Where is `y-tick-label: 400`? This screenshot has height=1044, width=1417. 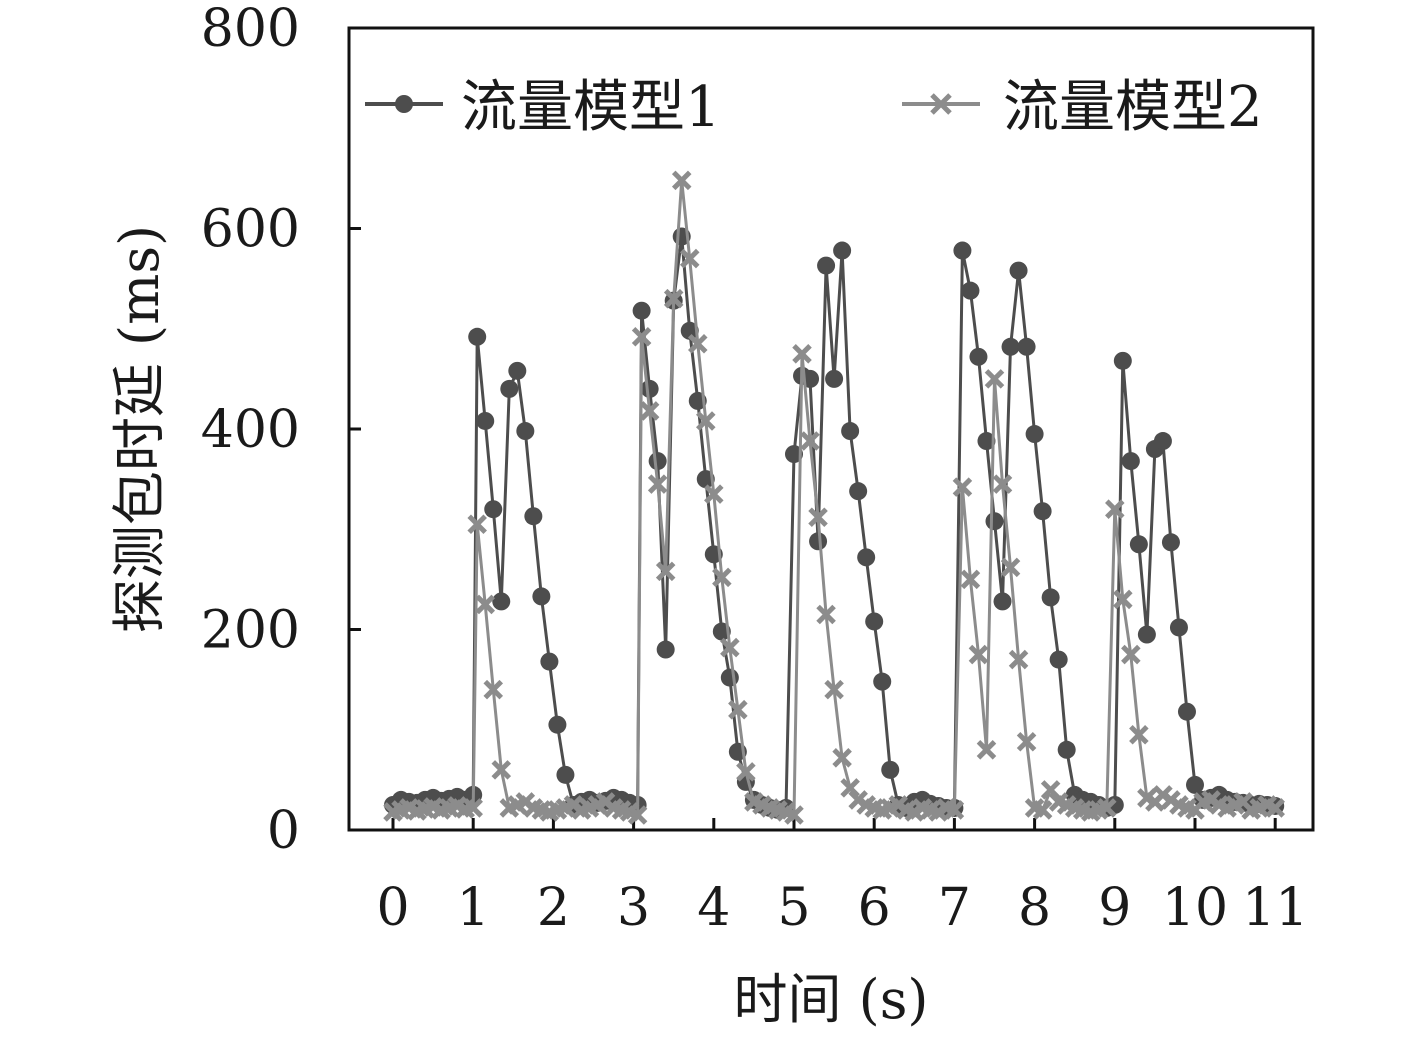
y-tick-label: 400 is located at coordinates (250, 430).